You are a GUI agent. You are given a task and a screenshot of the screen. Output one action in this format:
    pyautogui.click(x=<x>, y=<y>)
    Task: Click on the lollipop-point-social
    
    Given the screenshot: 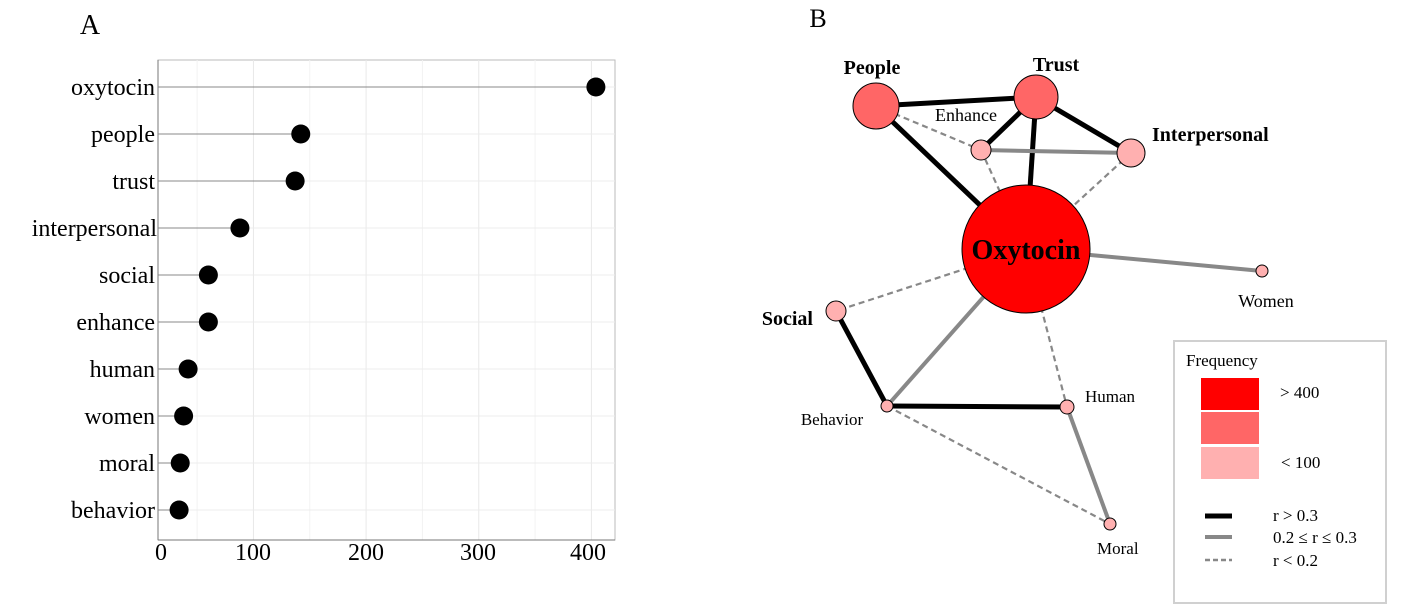 What is the action you would take?
    pyautogui.click(x=208, y=275)
    